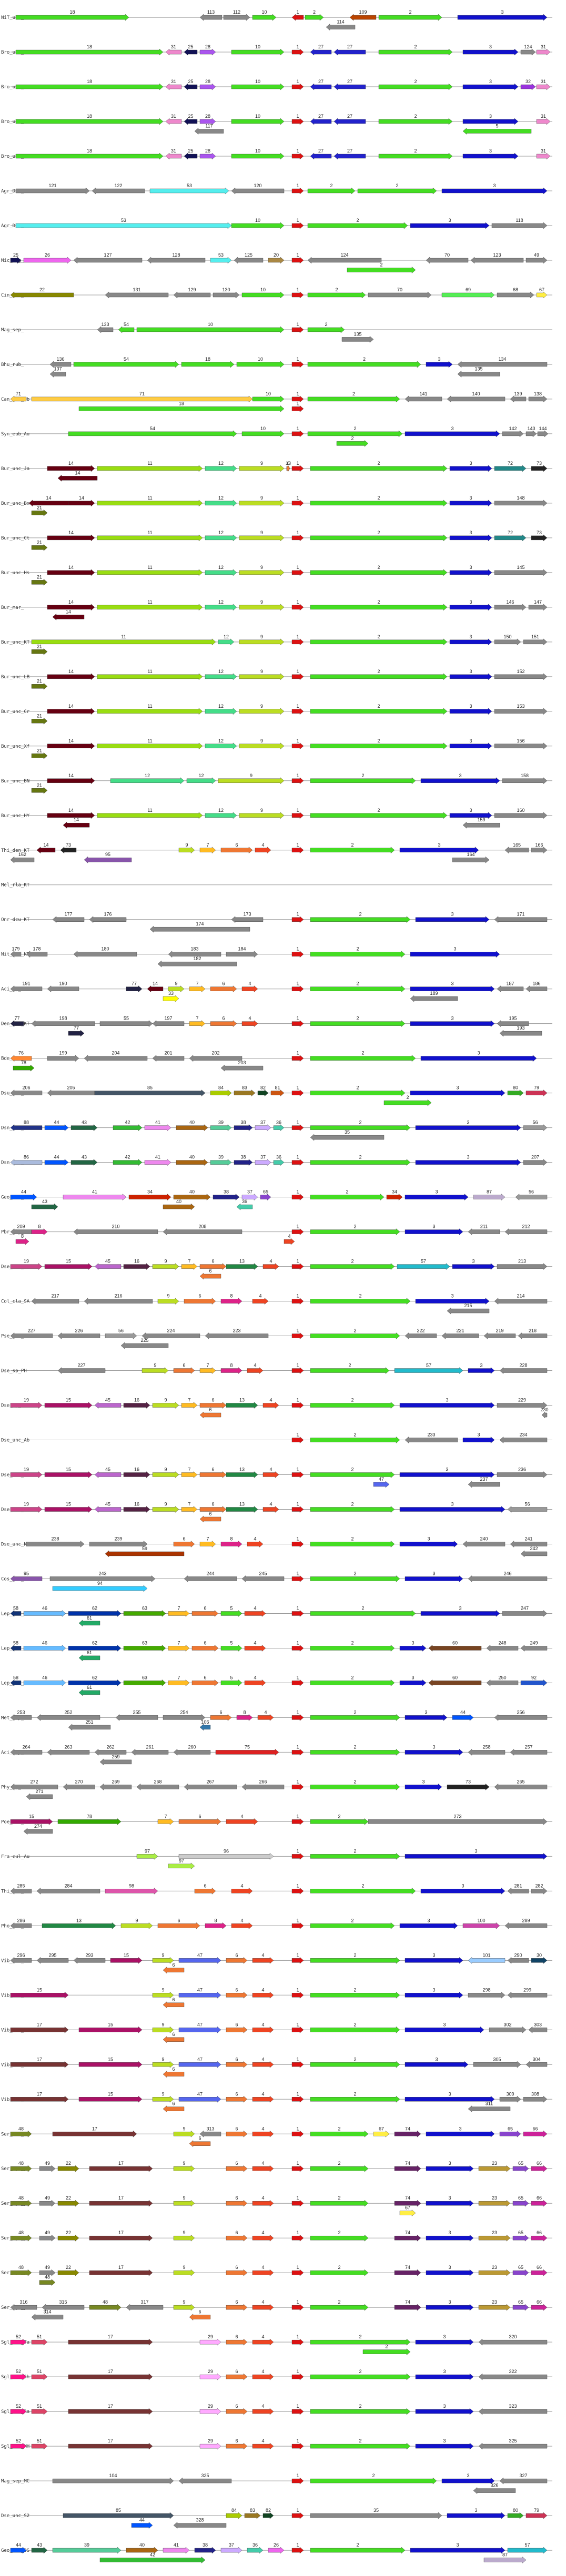  What do you see at coordinates (276, 1408) in the screenshot?
I see `locus-row: Dse_sp_Tk191545169761341232296230` at bounding box center [276, 1408].